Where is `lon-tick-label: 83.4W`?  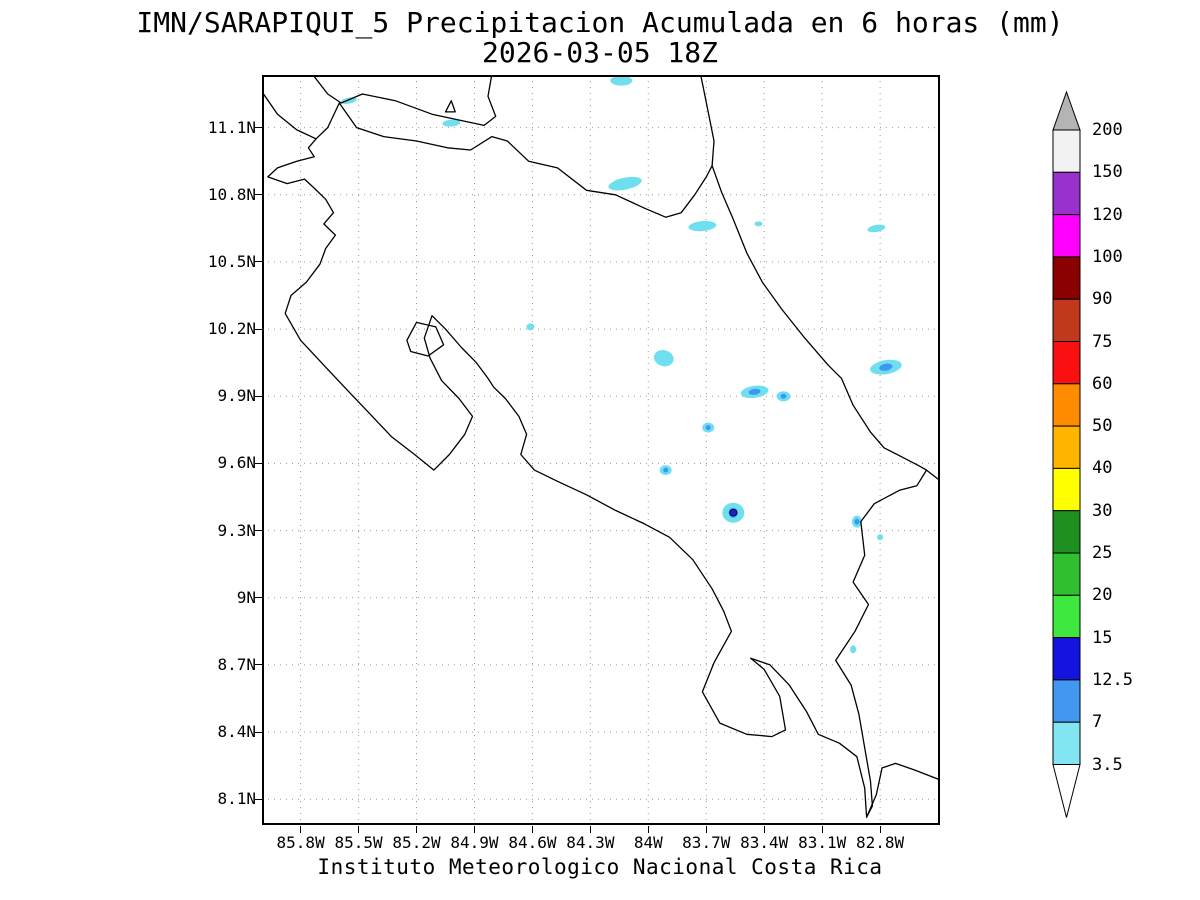 lon-tick-label: 83.4W is located at coordinates (764, 842).